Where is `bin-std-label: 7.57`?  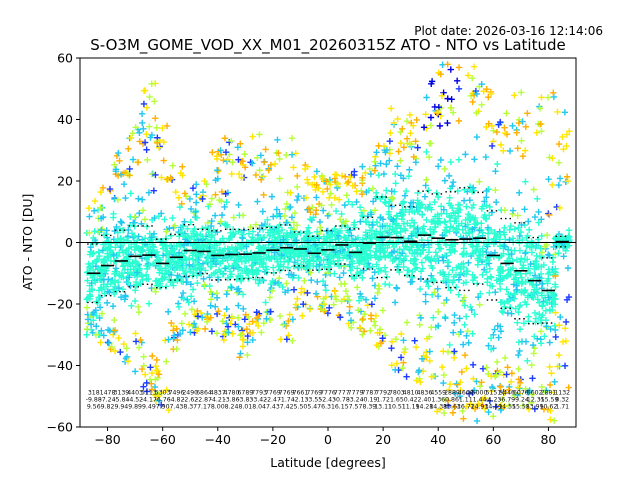 bin-std-label: 7.57 is located at coordinates (356, 407).